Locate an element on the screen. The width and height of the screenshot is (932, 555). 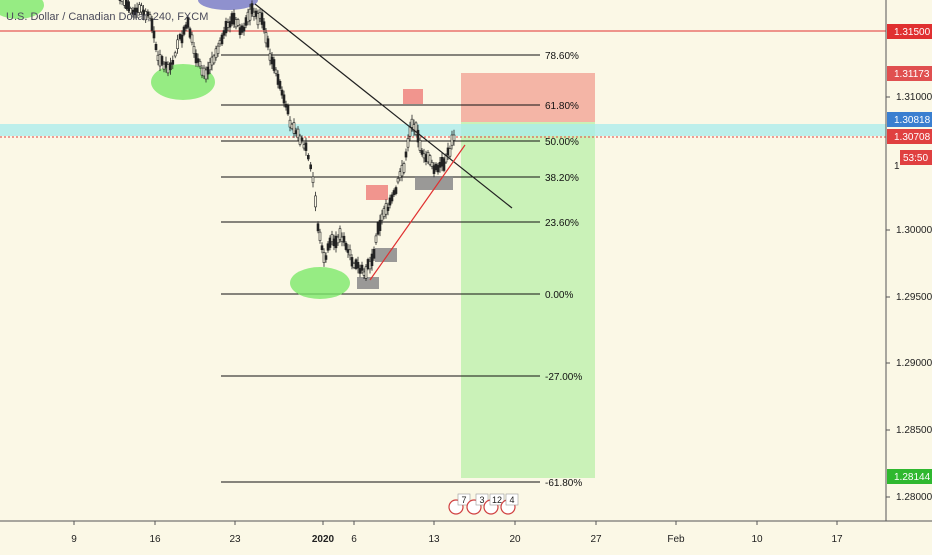
fib-label-50: 50.00% is located at coordinates (562, 142).